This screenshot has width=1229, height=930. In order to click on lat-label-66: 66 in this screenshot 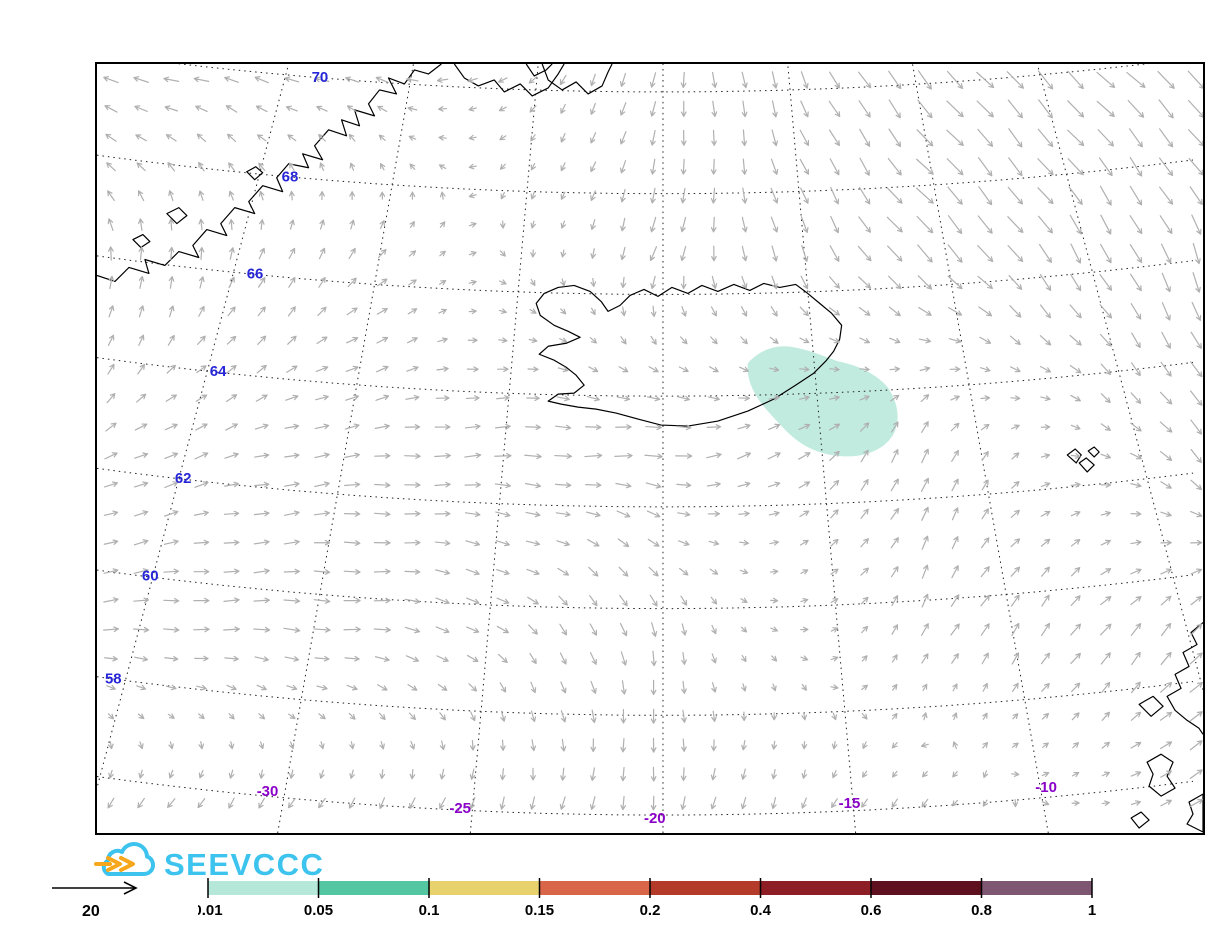, I will do `click(255, 273)`.